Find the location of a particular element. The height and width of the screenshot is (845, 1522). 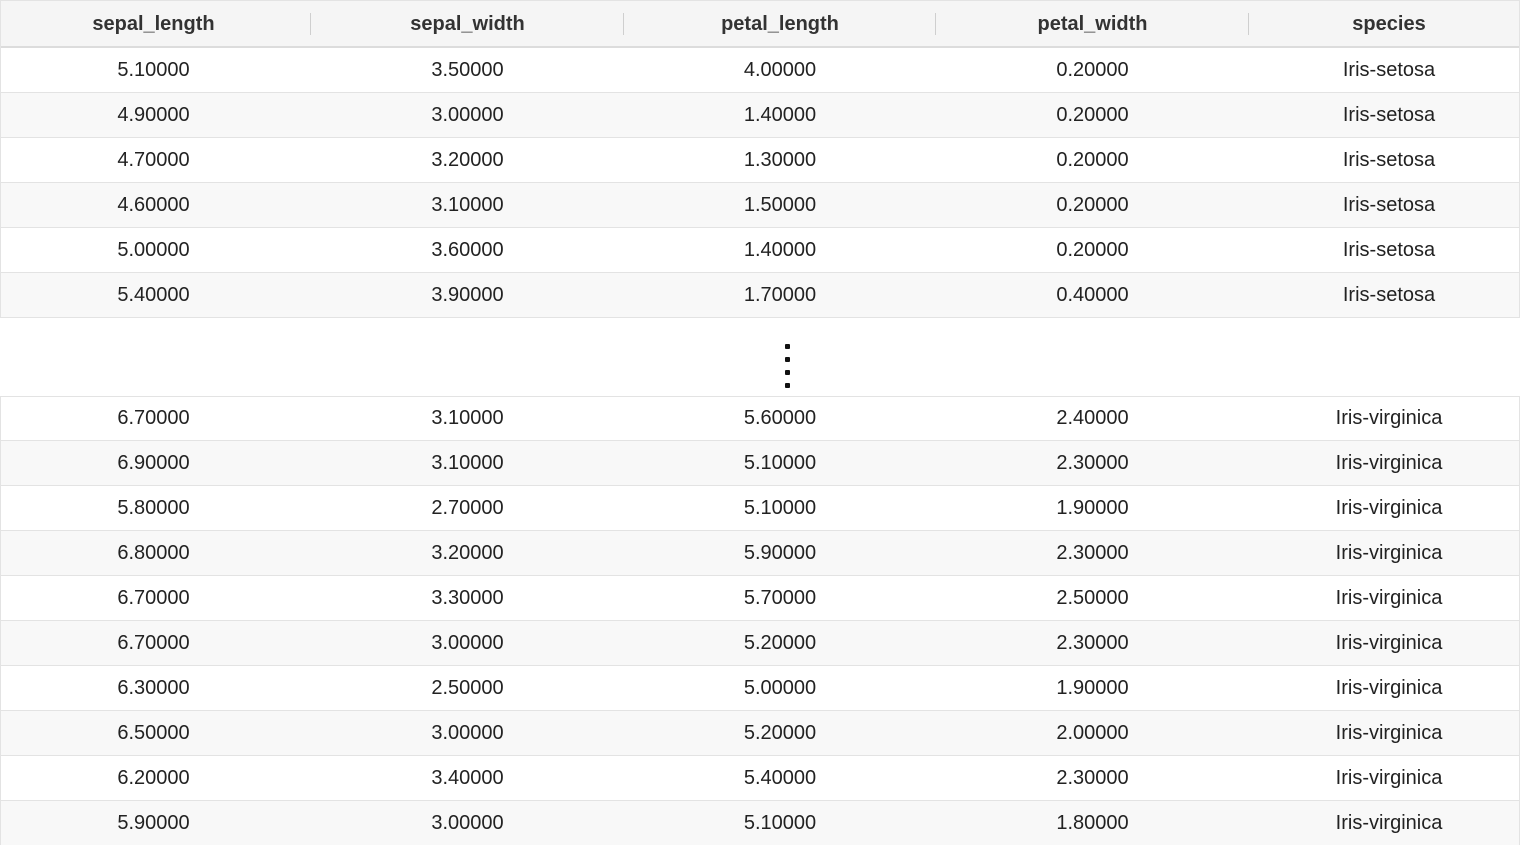

cell-petal-width: 2.50000 is located at coordinates (1092, 597).